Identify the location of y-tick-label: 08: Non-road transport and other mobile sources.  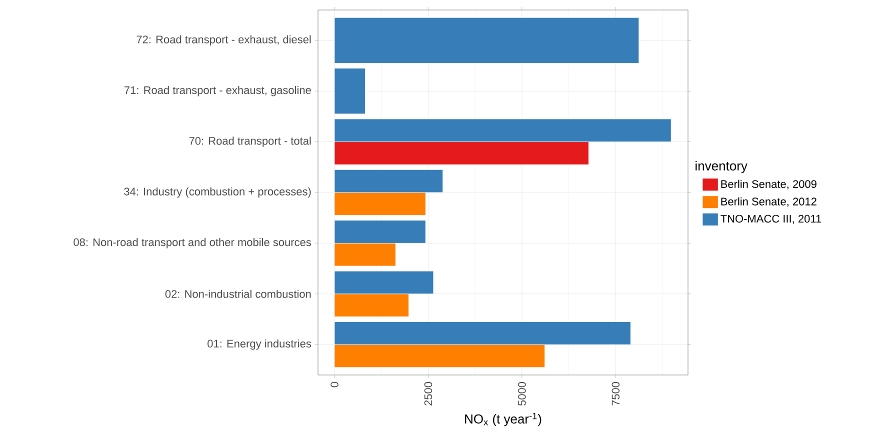
(193, 243).